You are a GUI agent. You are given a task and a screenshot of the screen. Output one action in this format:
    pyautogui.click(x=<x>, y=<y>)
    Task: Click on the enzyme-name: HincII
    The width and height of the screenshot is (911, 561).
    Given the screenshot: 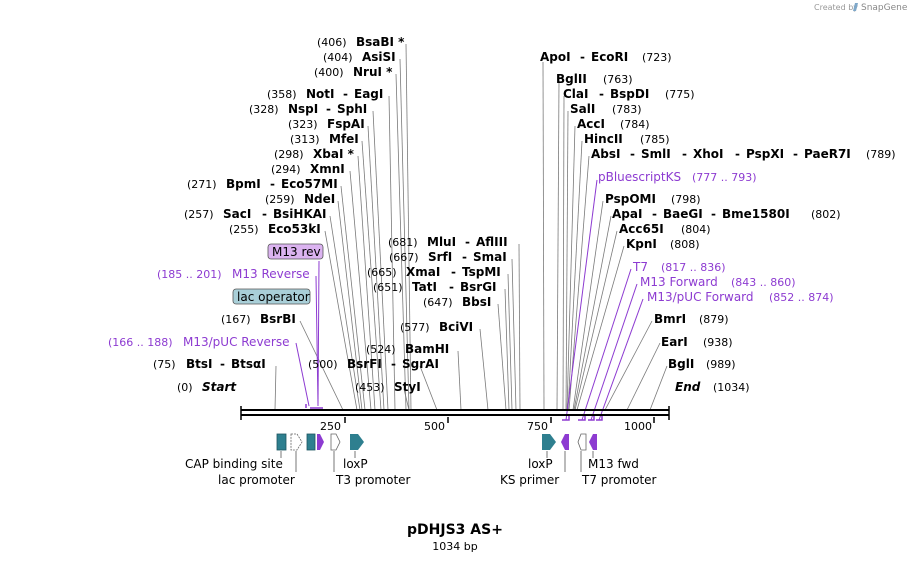 What is the action you would take?
    pyautogui.click(x=603, y=139)
    